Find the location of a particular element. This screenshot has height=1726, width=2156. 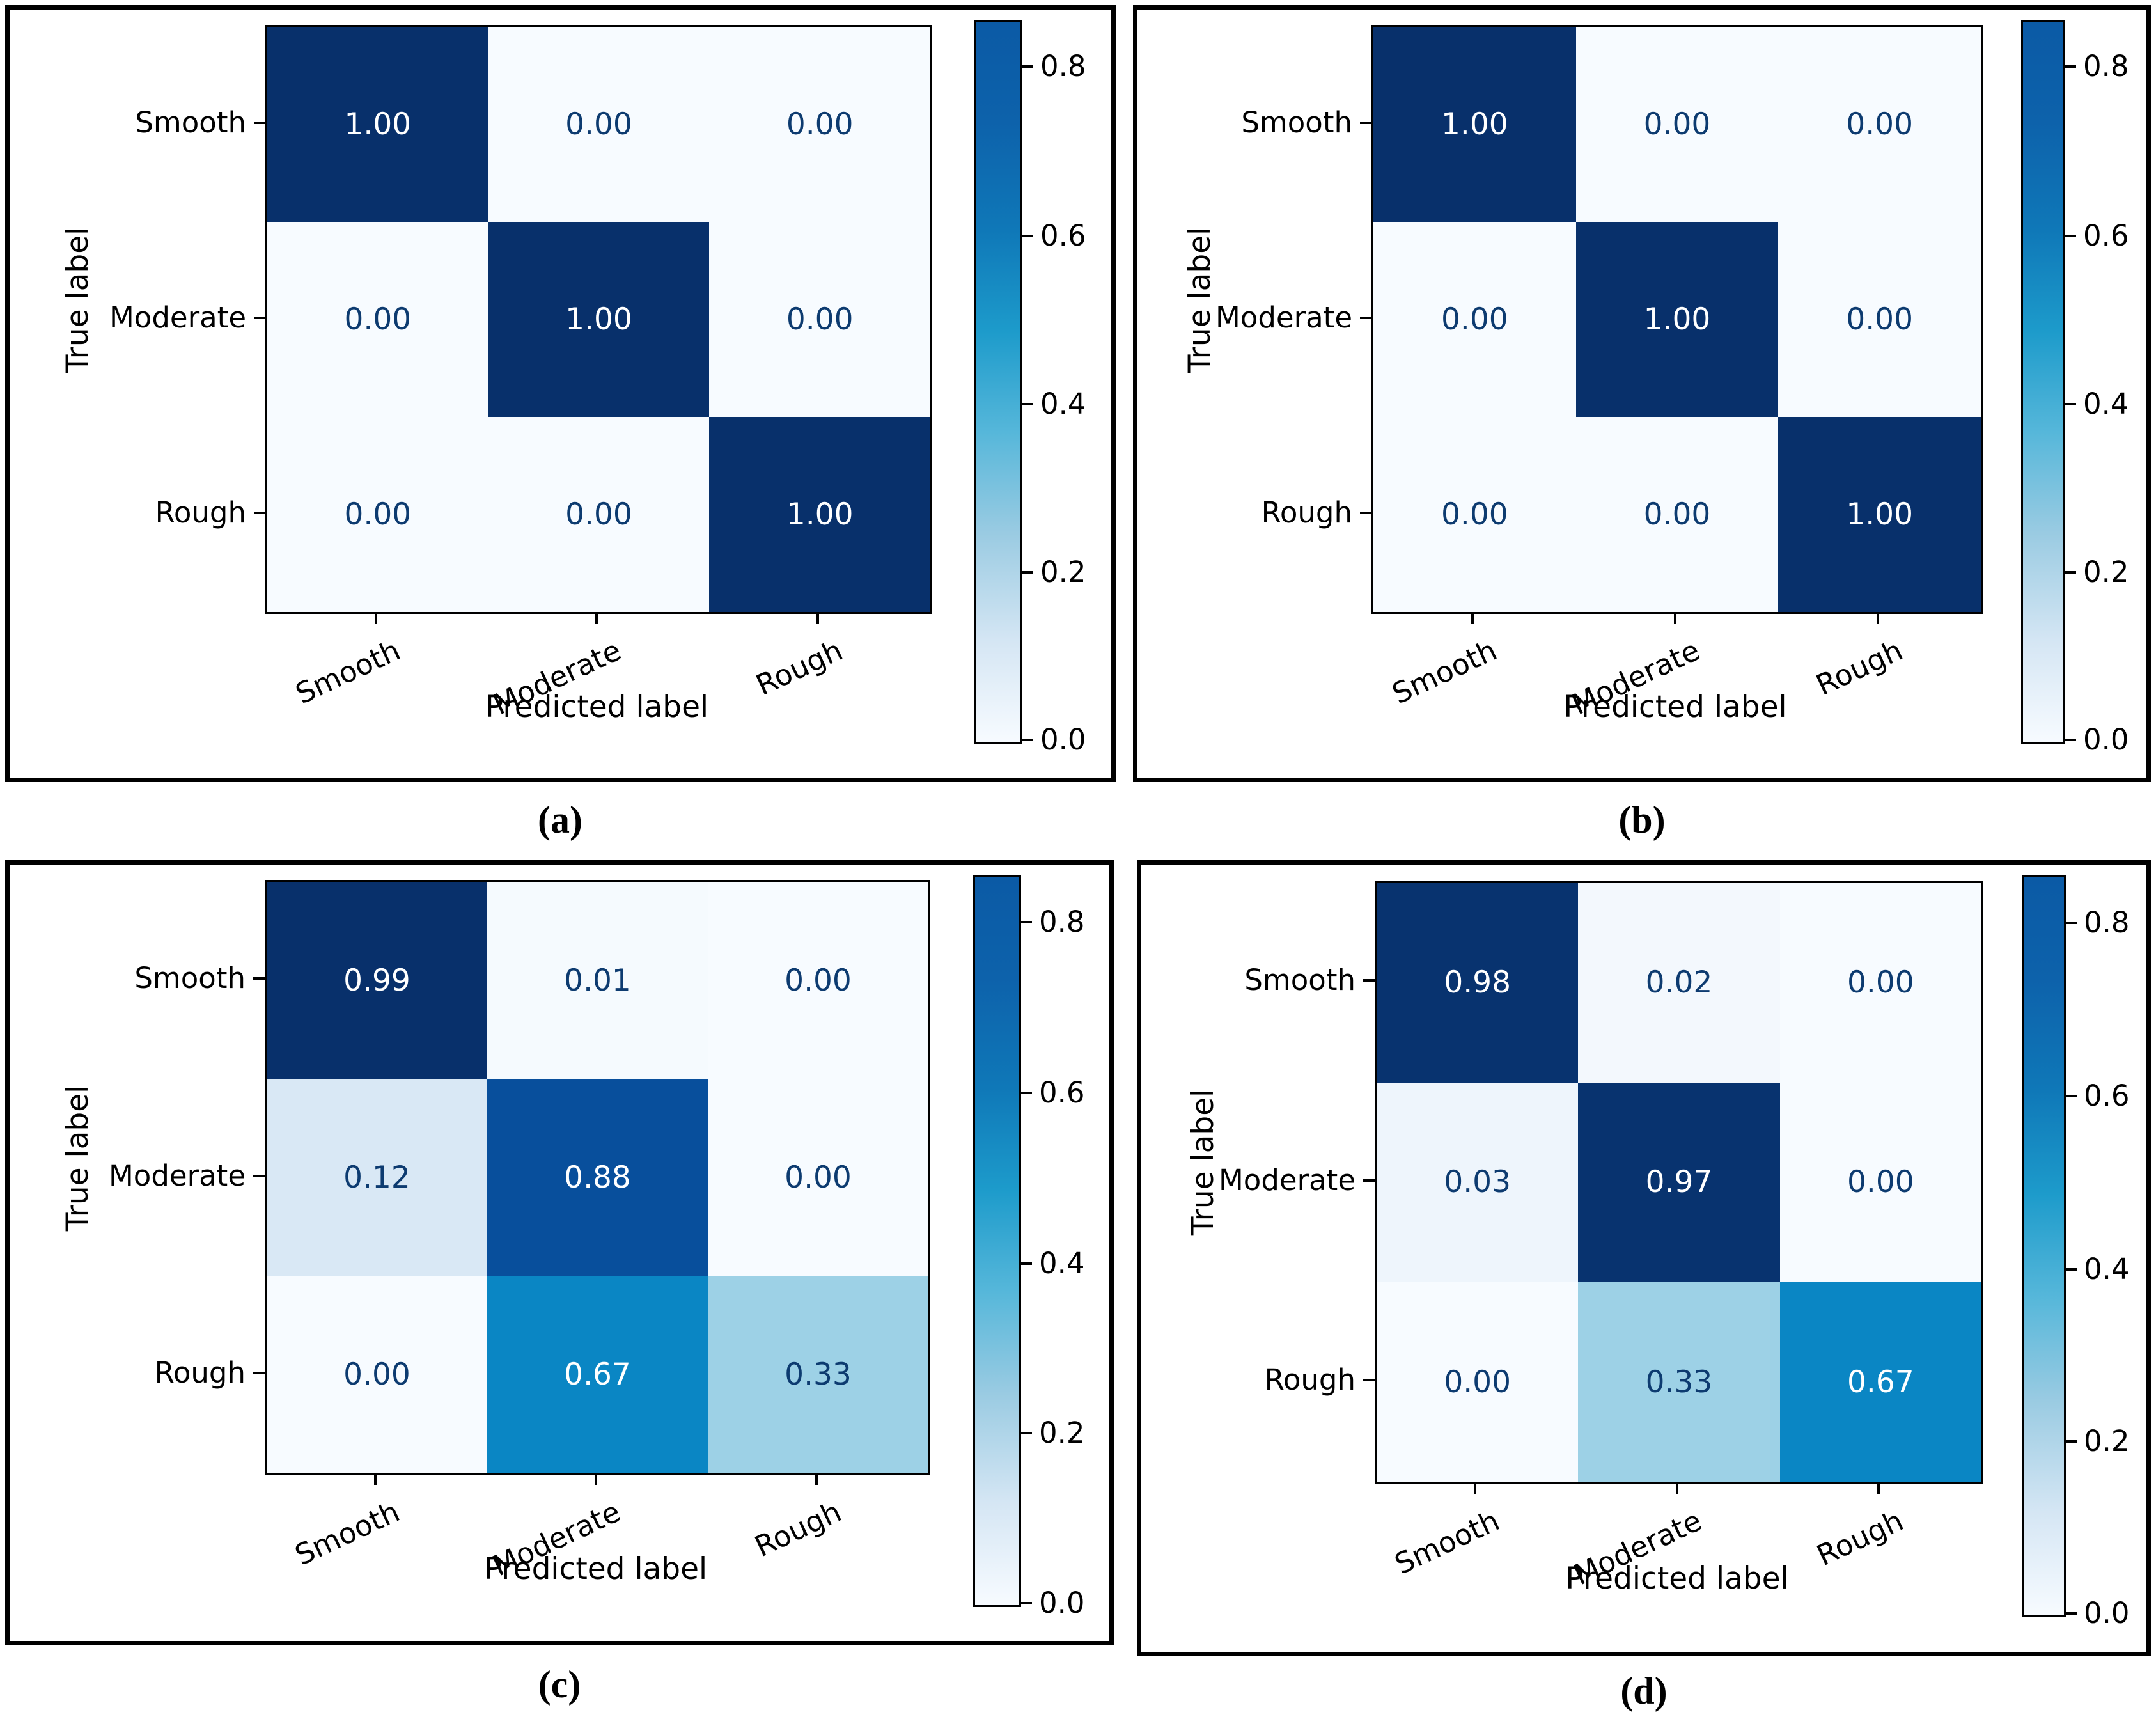

heatmap-d: 0.98 0.02 0.00 0.03 0.97 0.00 0.00 0.33 0.67 is located at coordinates (1679, 1182).